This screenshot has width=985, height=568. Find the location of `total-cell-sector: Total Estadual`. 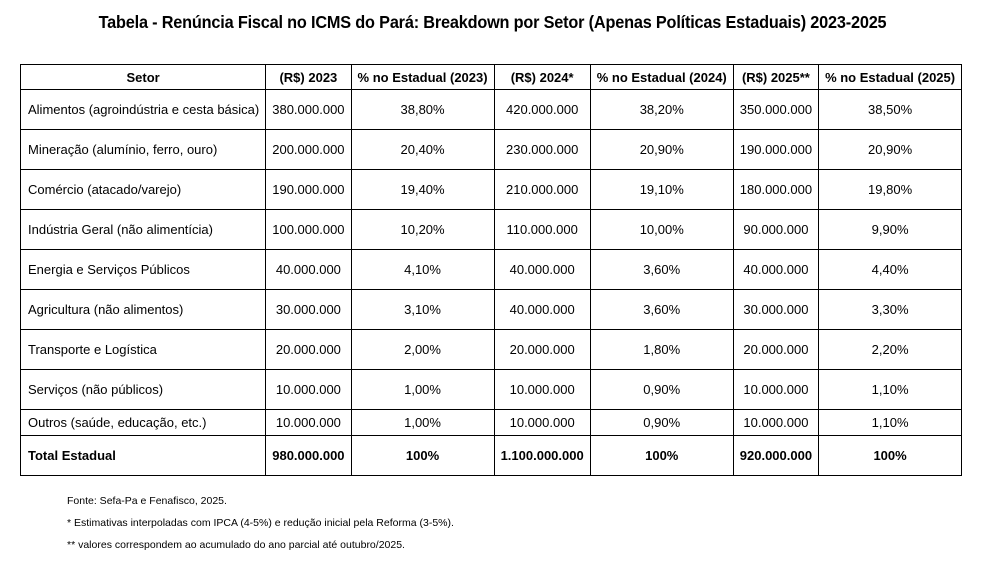

total-cell-sector: Total Estadual is located at coordinates (143, 455).